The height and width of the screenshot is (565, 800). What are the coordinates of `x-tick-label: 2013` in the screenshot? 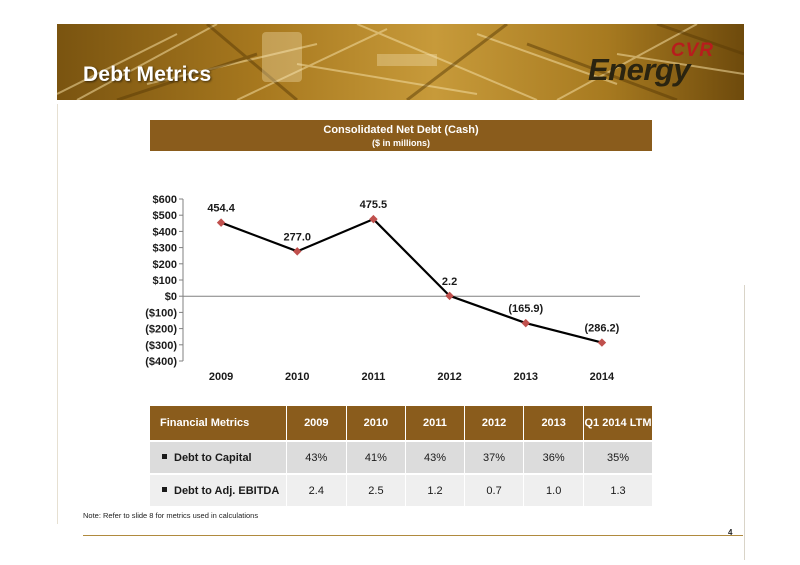 It's located at (526, 377).